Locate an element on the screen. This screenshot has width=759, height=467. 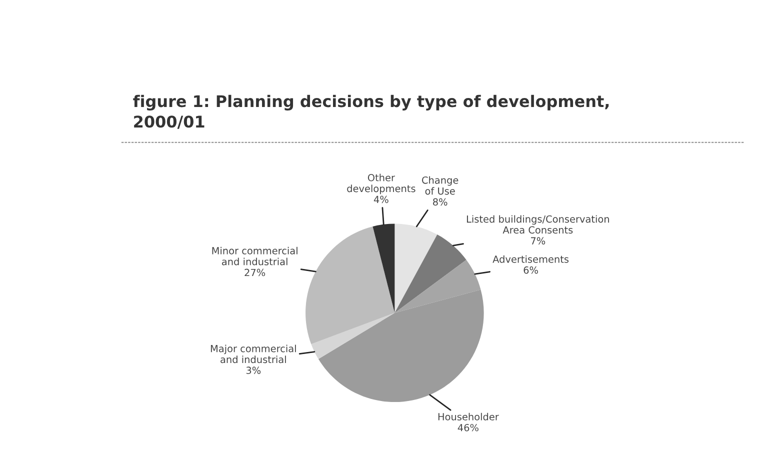
slice-label: Other developments is located at coordinates (381, 184).